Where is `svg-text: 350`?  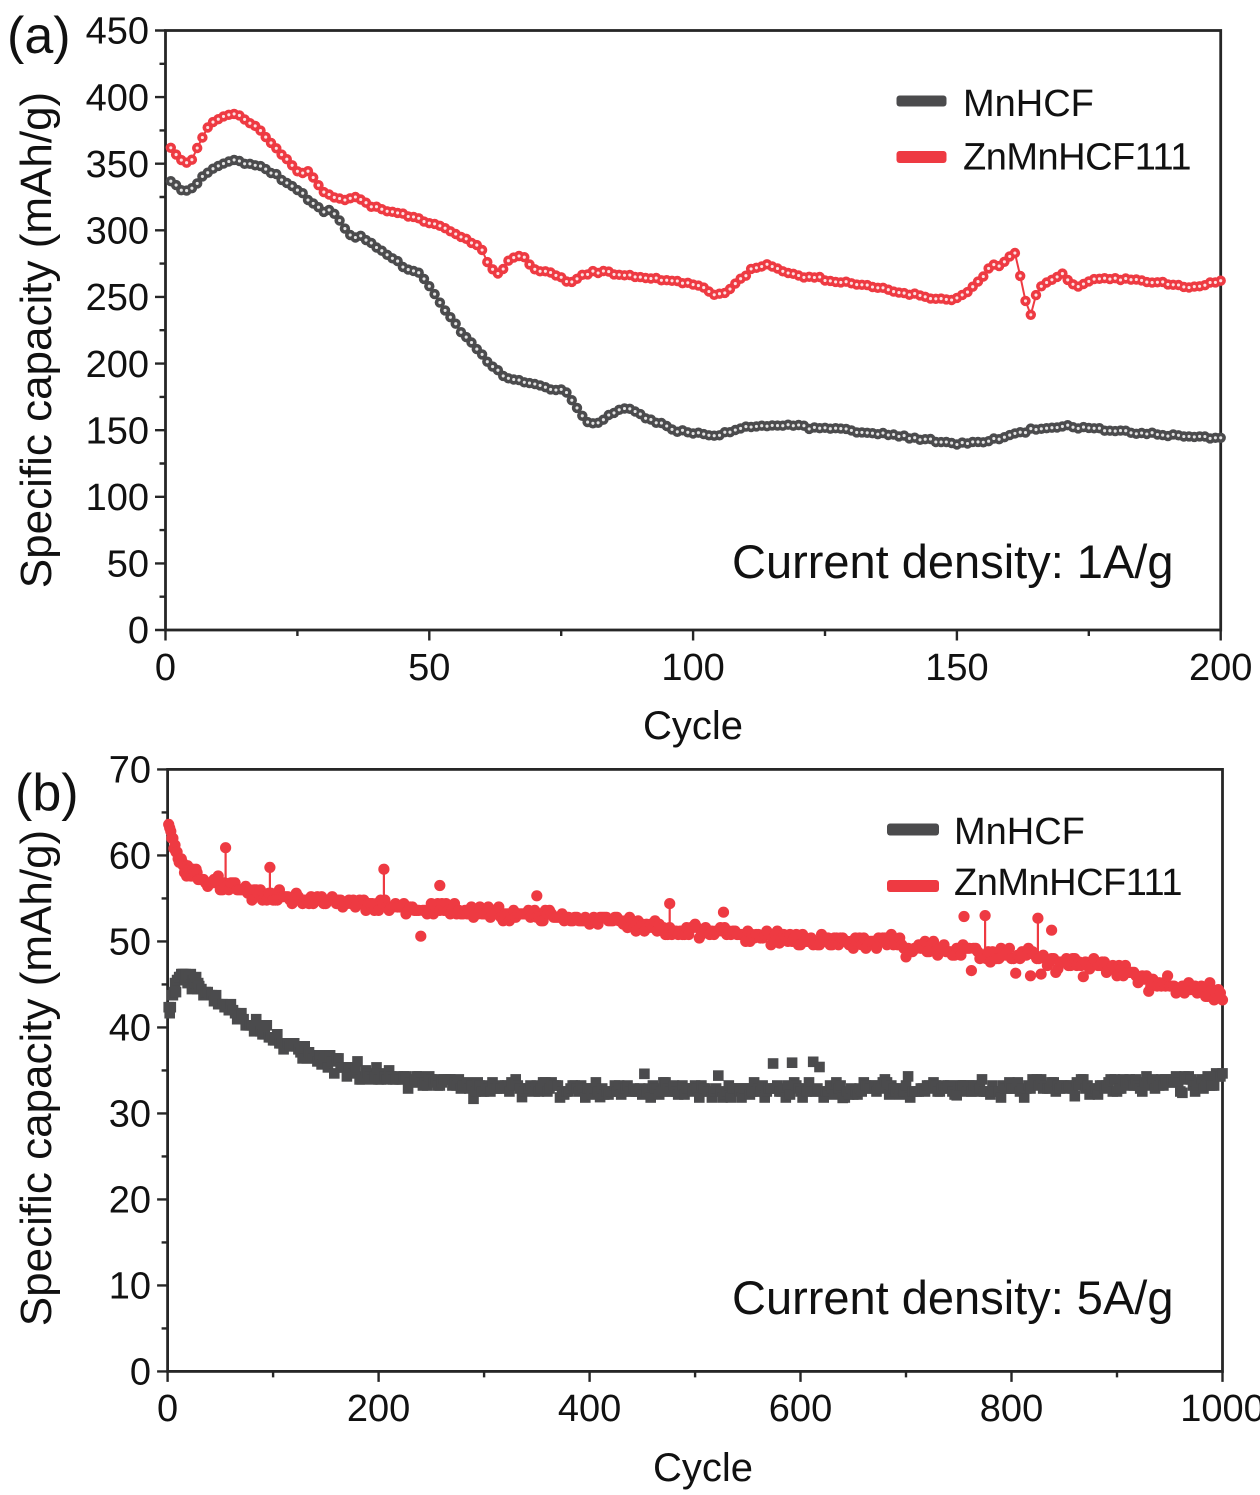 svg-text: 350 is located at coordinates (117, 165).